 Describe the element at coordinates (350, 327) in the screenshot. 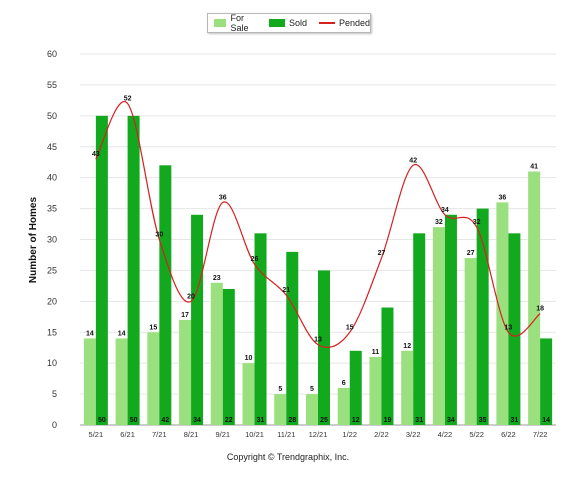

I see `pended-value-label: 15` at that location.